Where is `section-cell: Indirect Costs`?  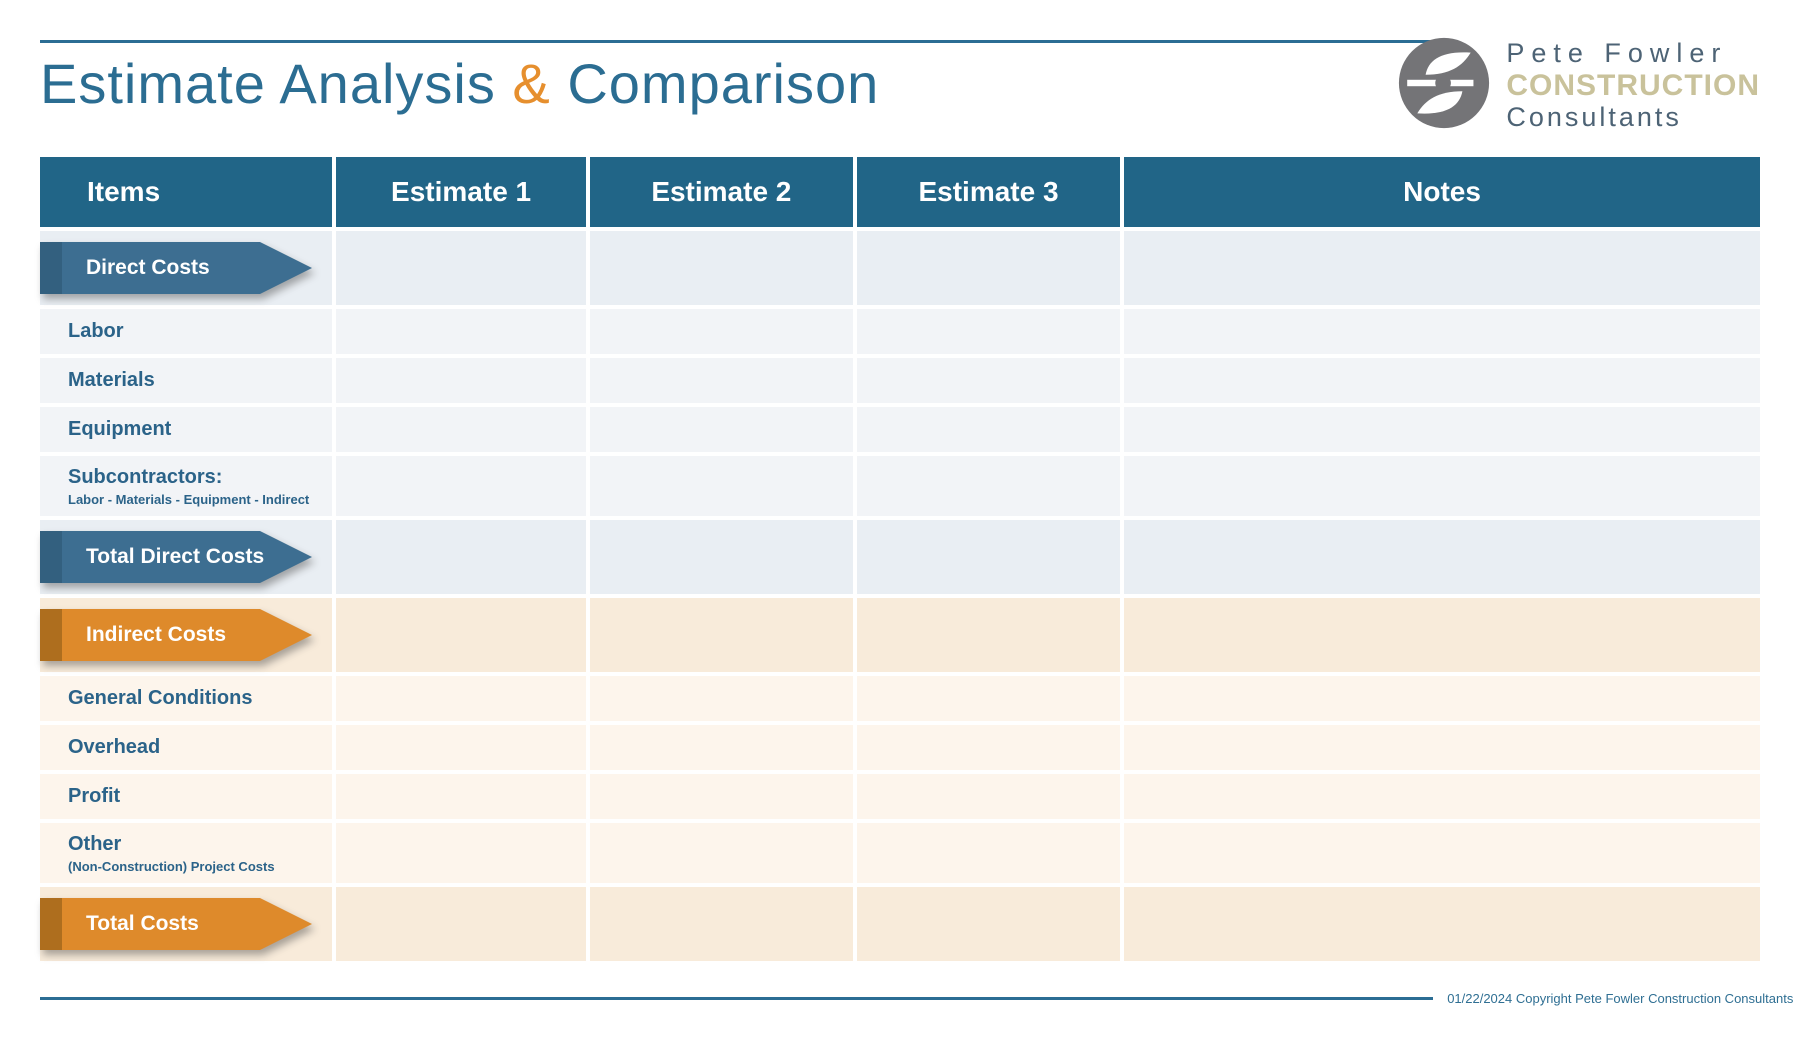
section-cell: Indirect Costs is located at coordinates (186, 635).